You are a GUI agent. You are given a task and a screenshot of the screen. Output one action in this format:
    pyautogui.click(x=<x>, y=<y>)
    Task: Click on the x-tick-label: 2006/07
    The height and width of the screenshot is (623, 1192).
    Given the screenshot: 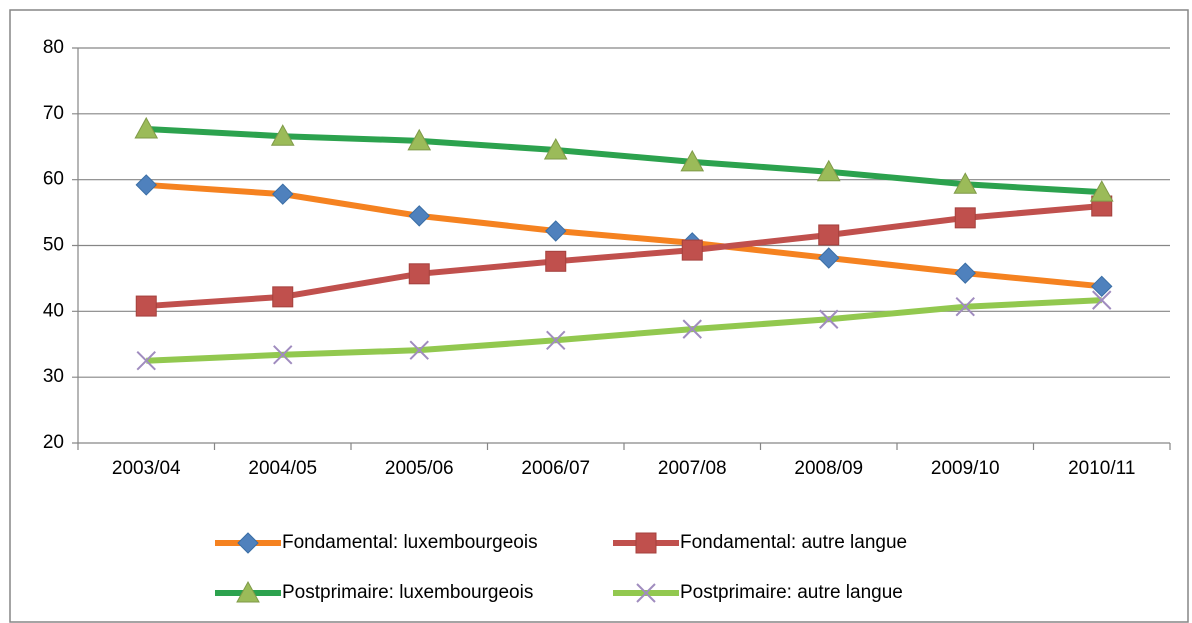 What is the action you would take?
    pyautogui.click(x=555, y=468)
    